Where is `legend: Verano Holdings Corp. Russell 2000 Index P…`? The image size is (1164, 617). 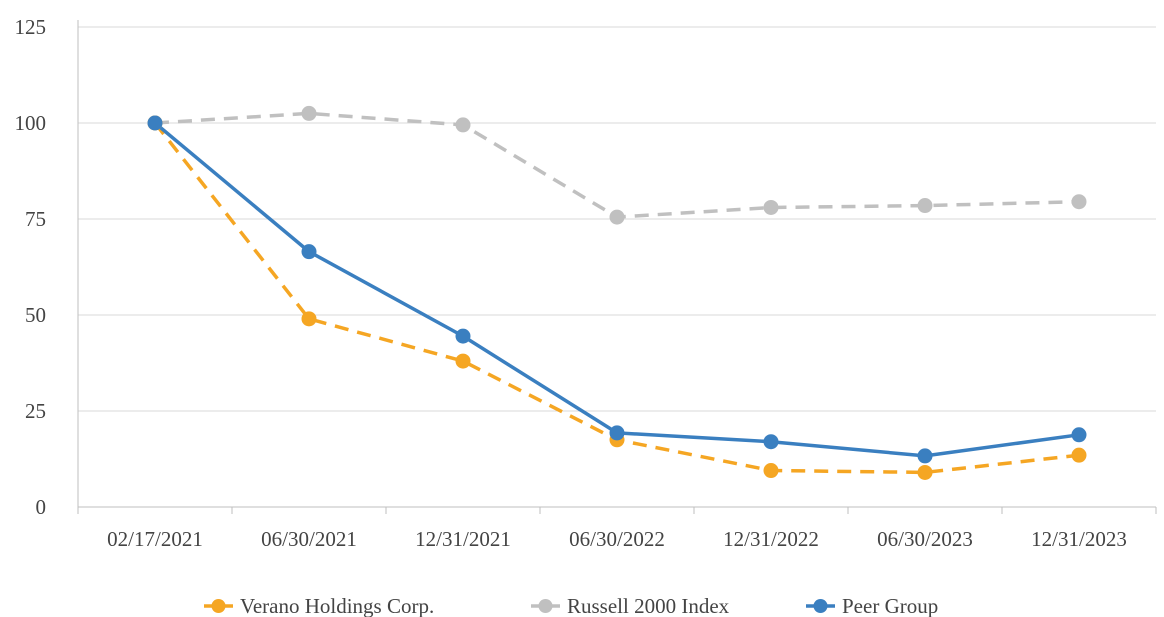
legend: Verano Holdings Corp. Russell 2000 Index P… is located at coordinates (571, 605).